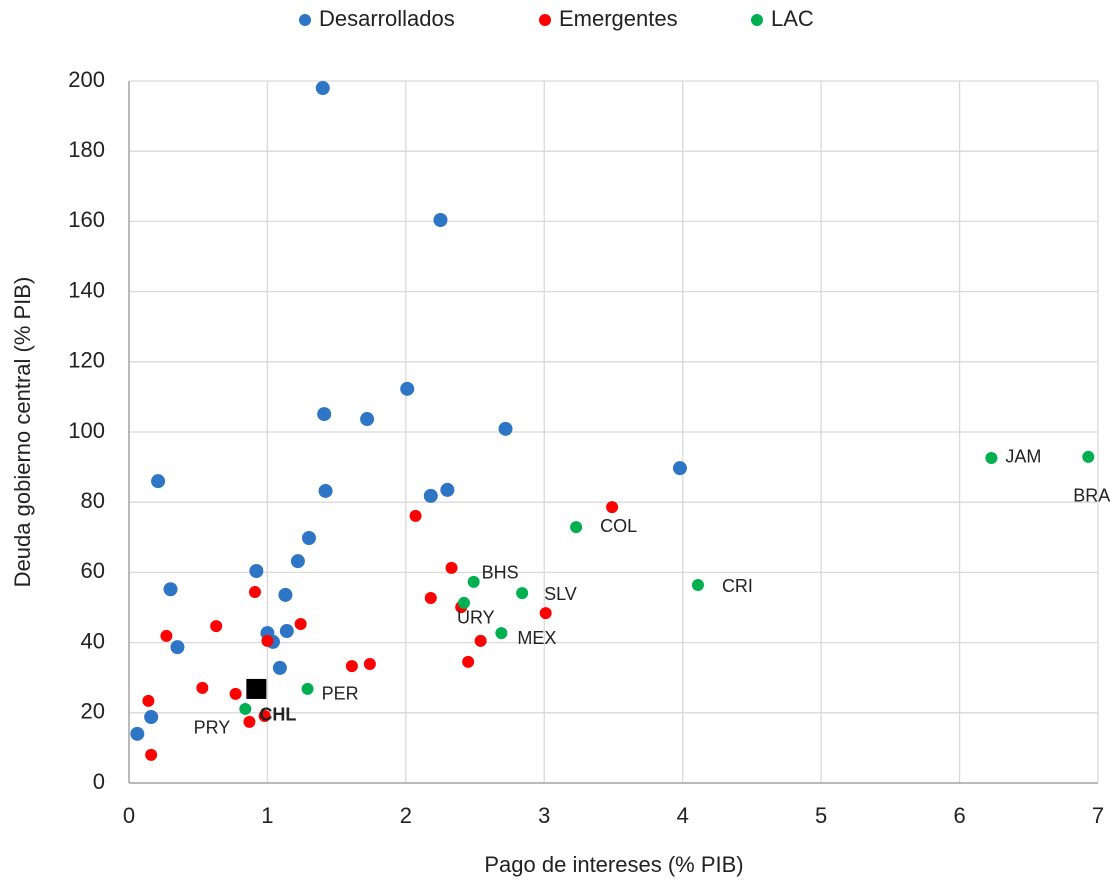  Describe the element at coordinates (1091, 496) in the screenshot. I see `point-label: BRA` at that location.